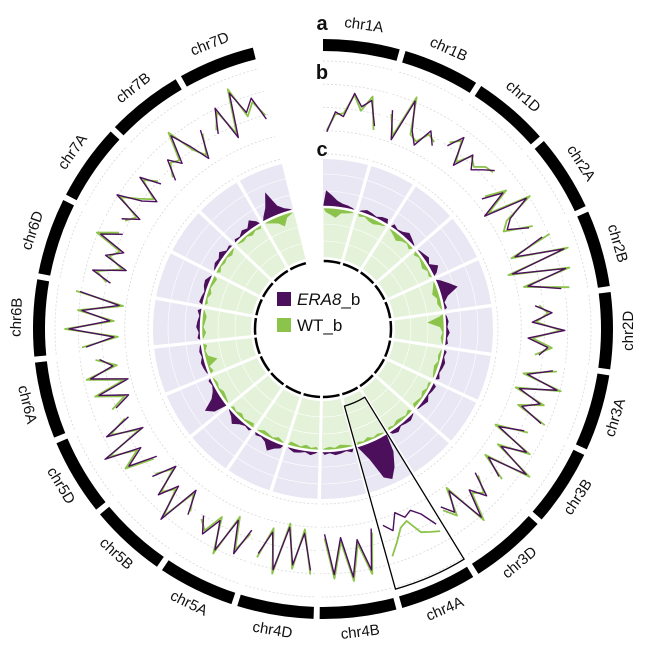 The width and height of the screenshot is (646, 647). What do you see at coordinates (255, 467) in the screenshot?
I see `track-c-grid-chr5A` at bounding box center [255, 467].